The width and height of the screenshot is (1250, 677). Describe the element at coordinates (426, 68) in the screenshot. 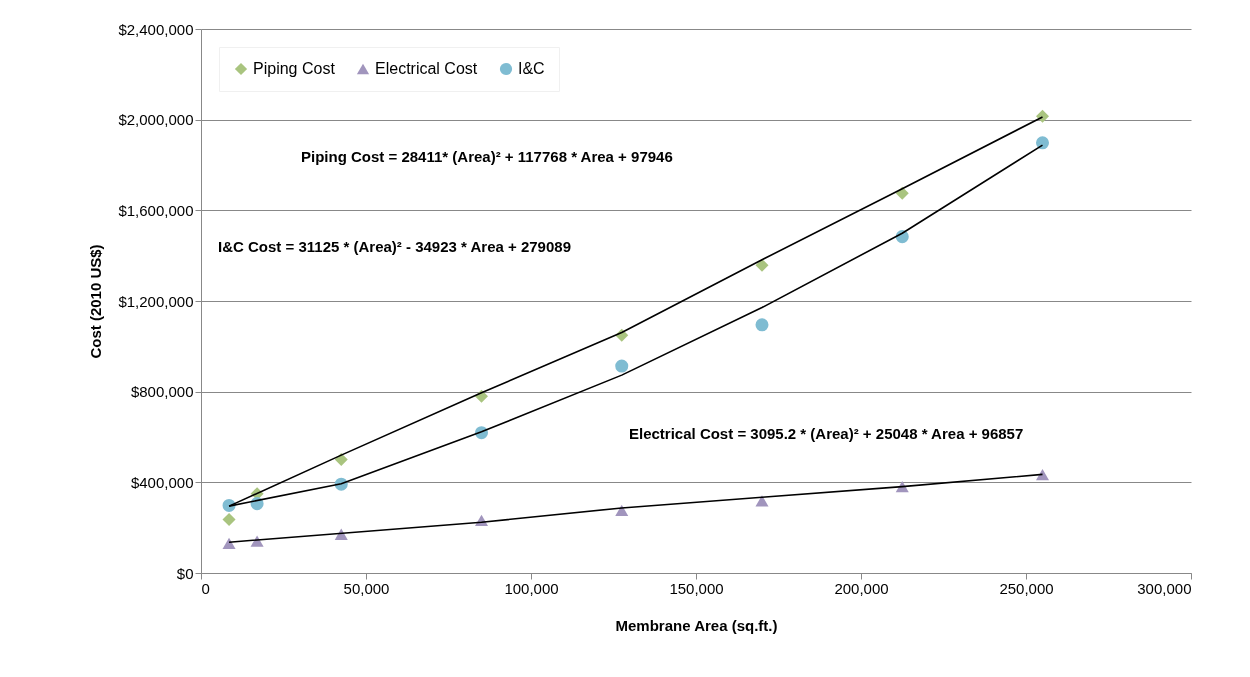

I see `legend-label: Electrical Cost` at that location.